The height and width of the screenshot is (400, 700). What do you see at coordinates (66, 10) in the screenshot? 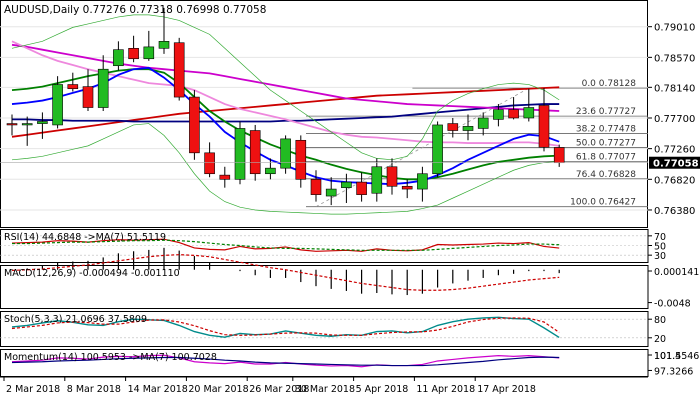
I see `timeframe: Daily` at bounding box center [66, 10].